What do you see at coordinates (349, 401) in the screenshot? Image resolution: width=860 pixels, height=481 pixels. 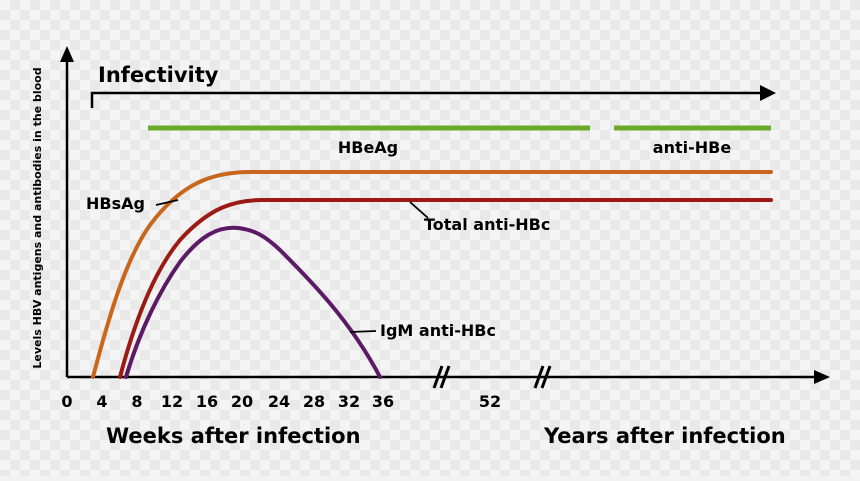 I see `x-tick-label: 32` at bounding box center [349, 401].